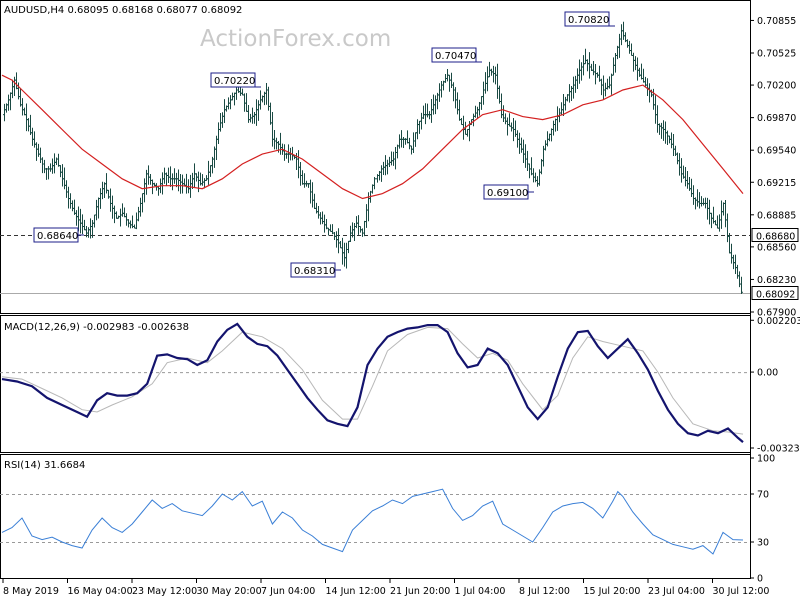 The width and height of the screenshot is (800, 600). What do you see at coordinates (96, 327) in the screenshot?
I see `macd-header: MACD(12,26,9) -0.002983 -0.002638` at bounding box center [96, 327].